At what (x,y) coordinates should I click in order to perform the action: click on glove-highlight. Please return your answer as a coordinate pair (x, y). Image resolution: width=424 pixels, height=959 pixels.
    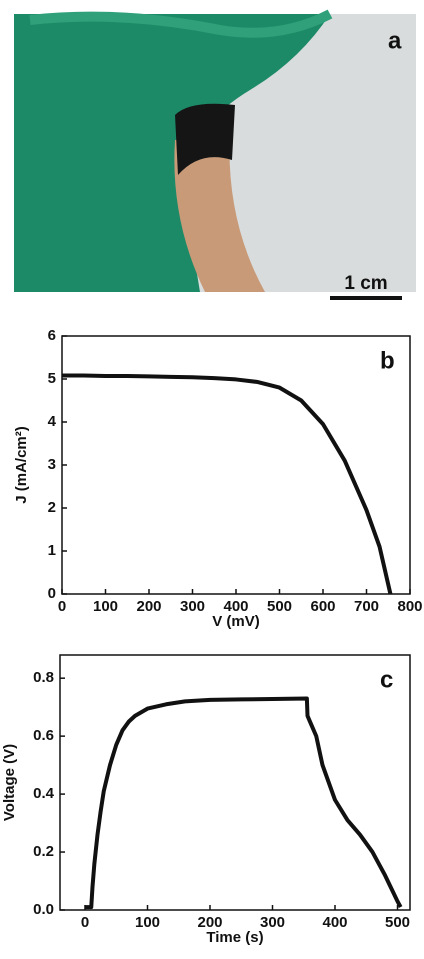
    Looking at the image, I should click on (181, 23).